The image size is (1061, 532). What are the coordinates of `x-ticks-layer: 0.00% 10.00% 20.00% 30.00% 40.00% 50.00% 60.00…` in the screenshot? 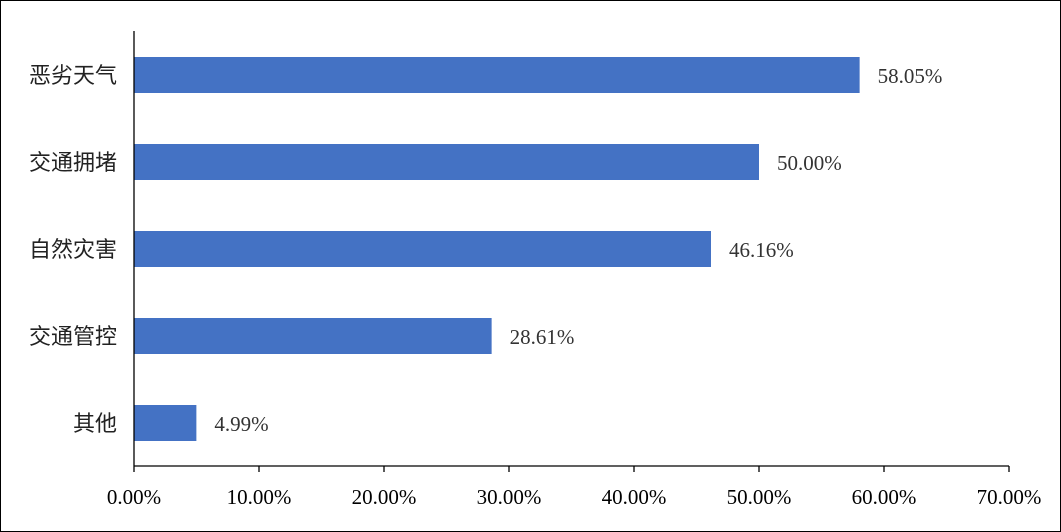 It's located at (574, 487).